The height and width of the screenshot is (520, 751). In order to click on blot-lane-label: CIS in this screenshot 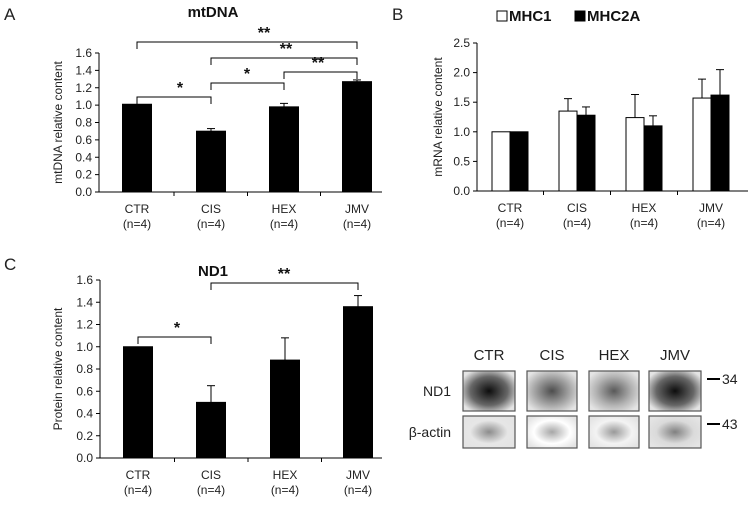, I will do `click(551, 355)`.